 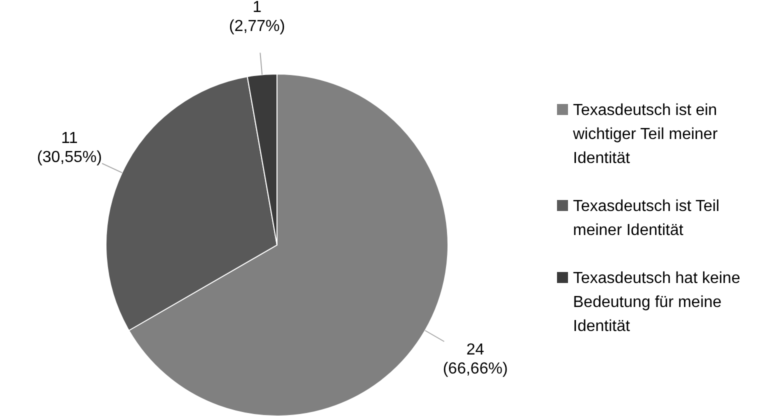 What do you see at coordinates (646, 218) in the screenshot?
I see `legend-label: Texasdeutsch ist Teil meiner Identität` at bounding box center [646, 218].